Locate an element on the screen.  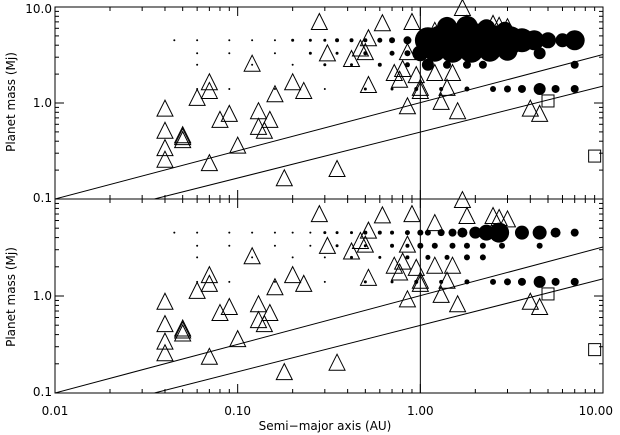
x-tick-label-bottom: 0.10 is located at coordinates (237, 411).